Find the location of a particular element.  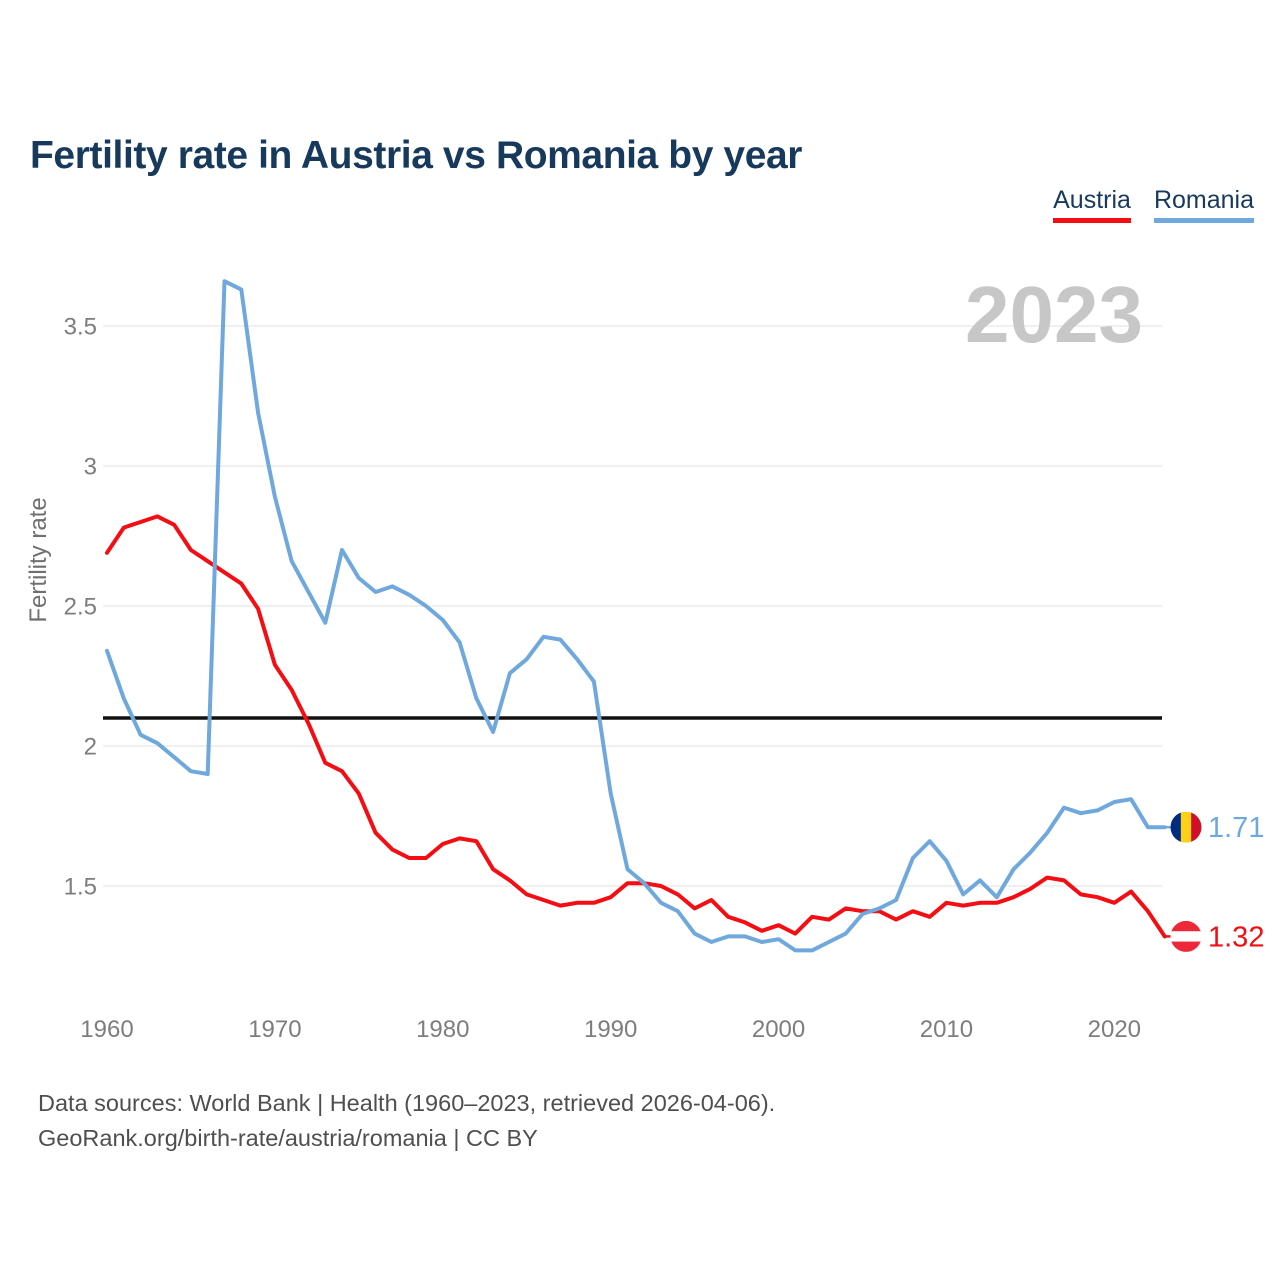

x-tick-label: 2020 is located at coordinates (1114, 1029).